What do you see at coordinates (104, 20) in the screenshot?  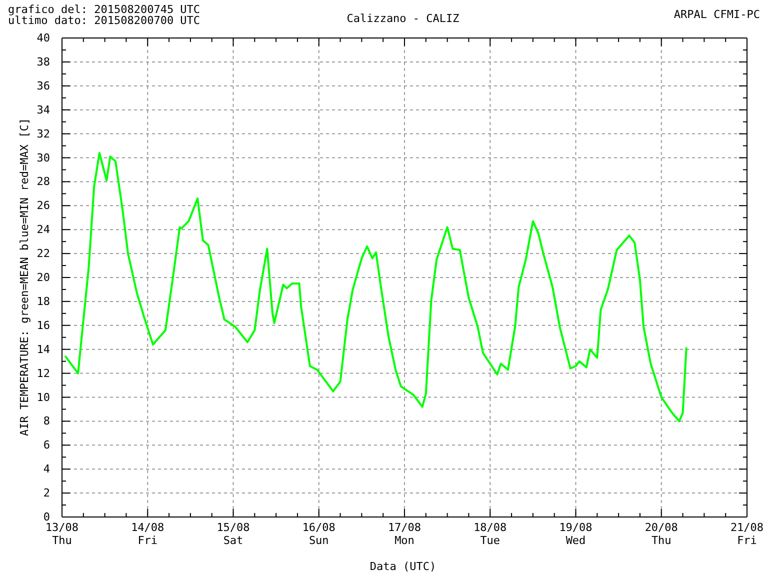 I see `text: ultimo dato: 201508200700 UTC` at bounding box center [104, 20].